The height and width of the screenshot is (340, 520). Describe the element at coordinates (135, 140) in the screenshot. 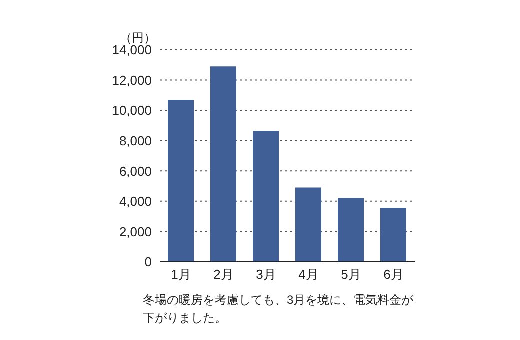

I see `y-tick-label: 8,000` at that location.